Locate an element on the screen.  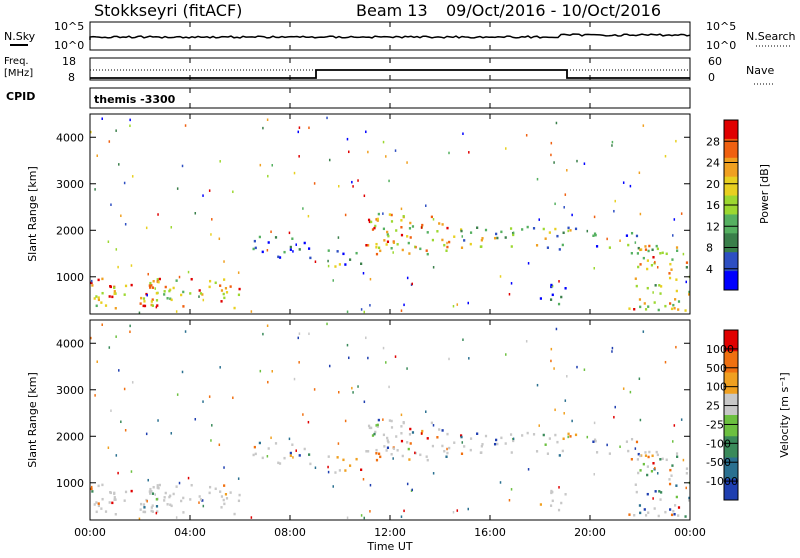
y-tick-label: 1000 is located at coordinates (70, 483).